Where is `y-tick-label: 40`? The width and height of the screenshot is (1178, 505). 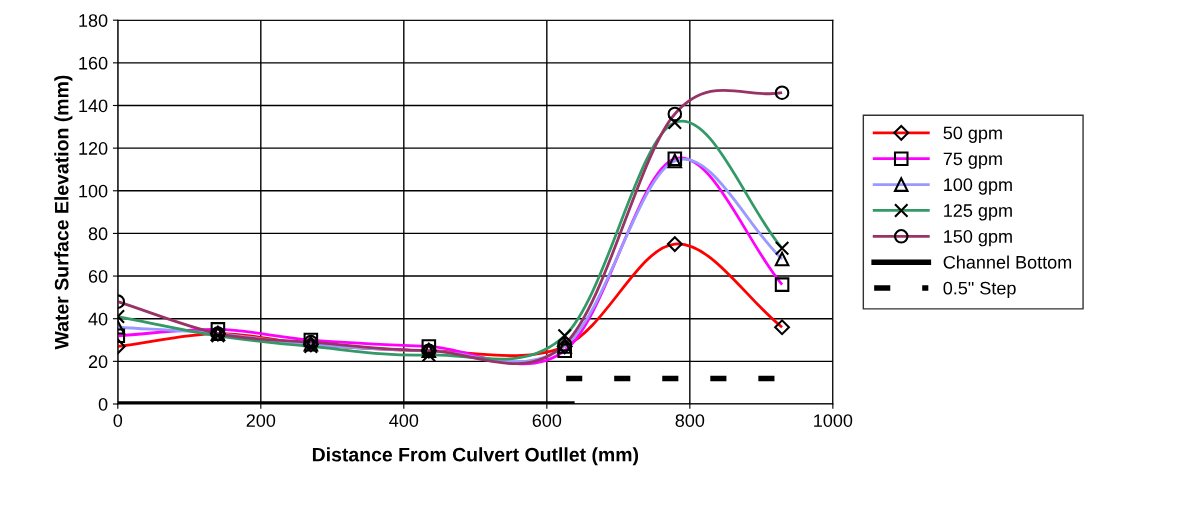
y-tick-label: 40 is located at coordinates (98, 319).